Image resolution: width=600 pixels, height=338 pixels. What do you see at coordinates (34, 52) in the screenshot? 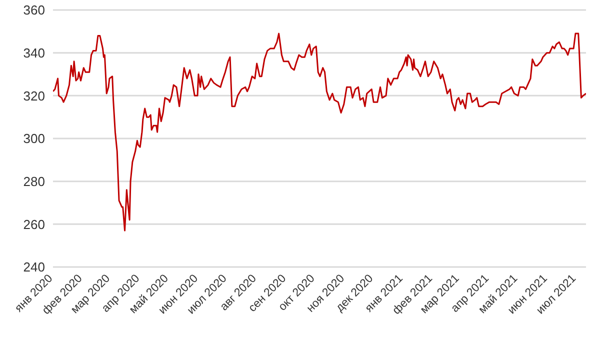
I see `y-tick-label: 340` at bounding box center [34, 52].